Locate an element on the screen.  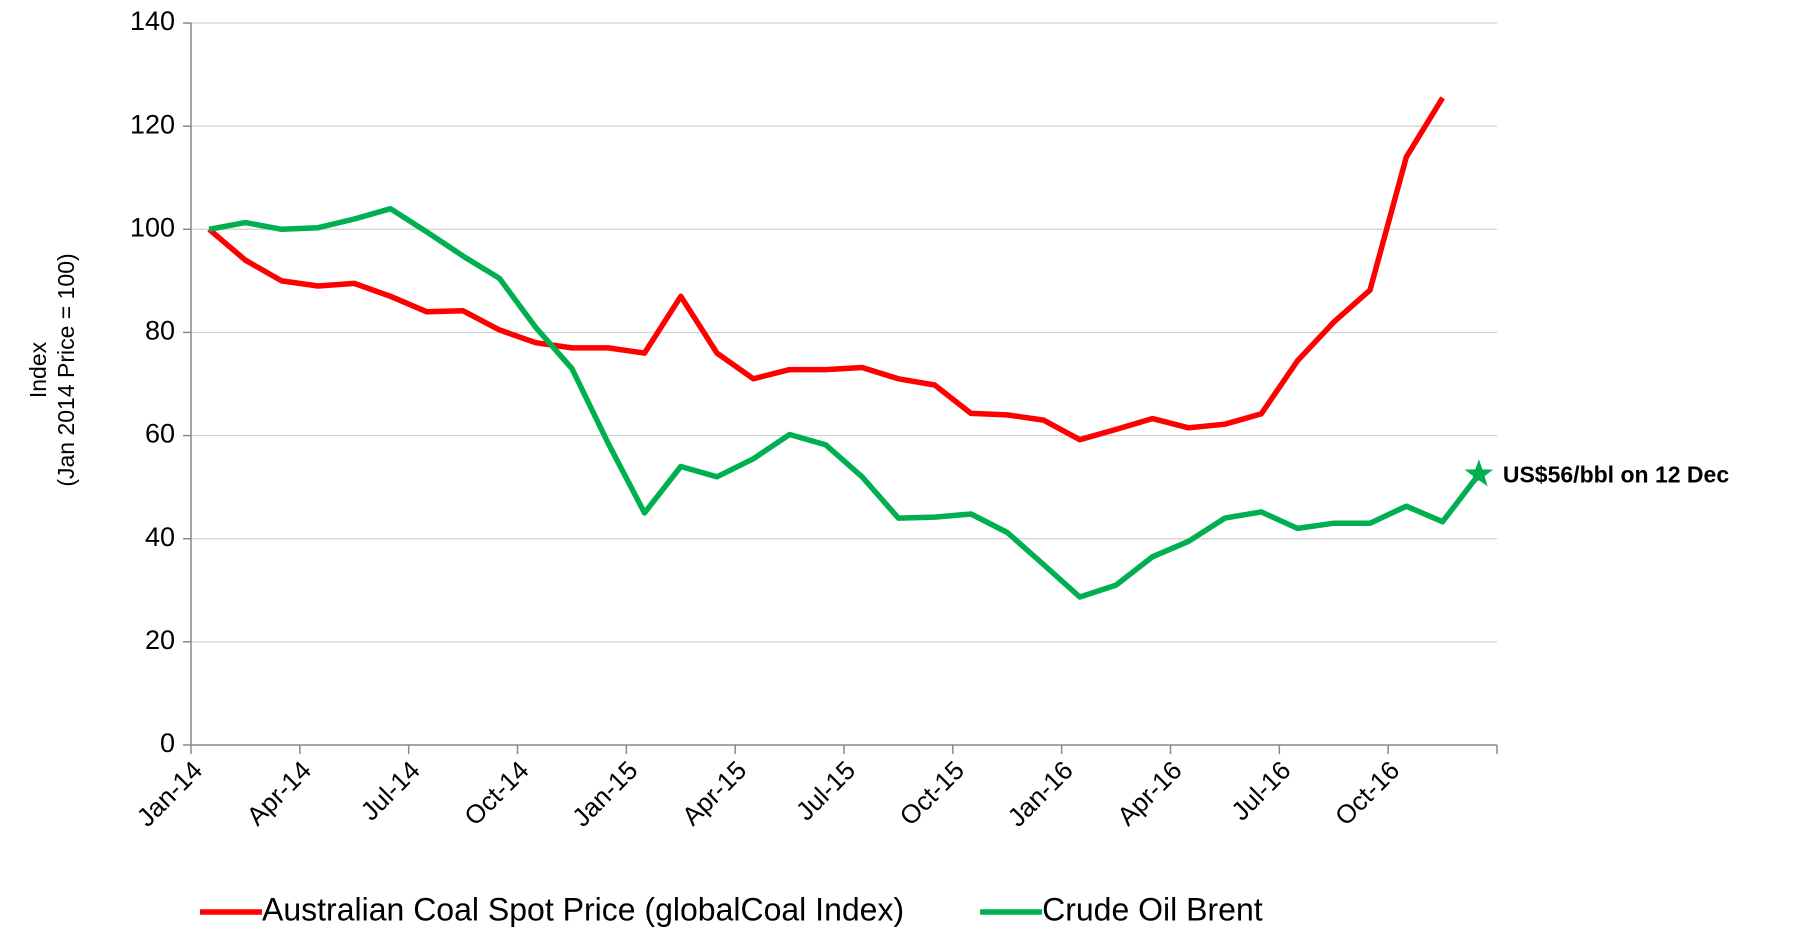
star-marker is located at coordinates (1479, 473).